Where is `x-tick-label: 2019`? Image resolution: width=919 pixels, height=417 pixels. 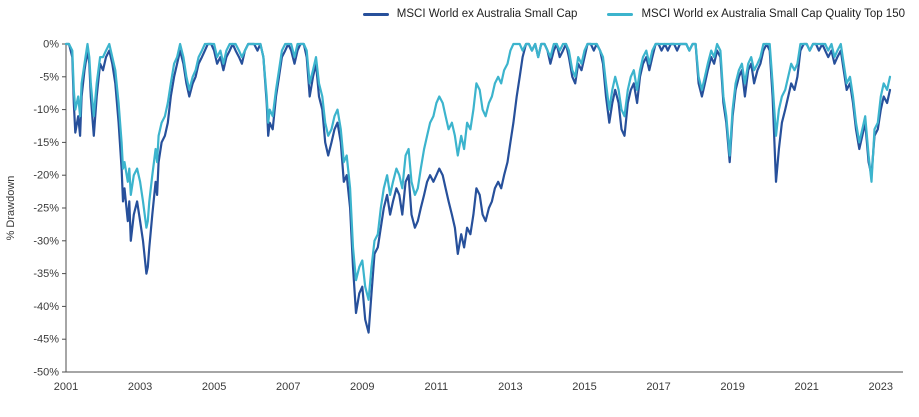
x-tick-label: 2019 is located at coordinates (732, 387).